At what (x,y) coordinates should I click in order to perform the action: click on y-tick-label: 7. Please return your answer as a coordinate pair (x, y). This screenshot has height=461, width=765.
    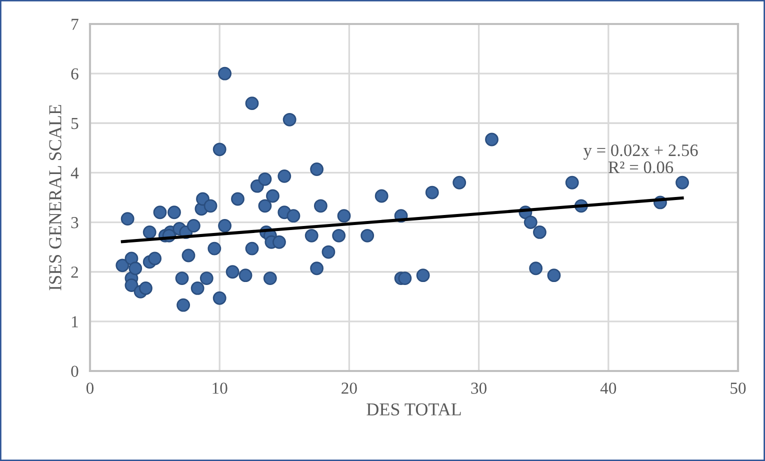
    Looking at the image, I should click on (75, 24).